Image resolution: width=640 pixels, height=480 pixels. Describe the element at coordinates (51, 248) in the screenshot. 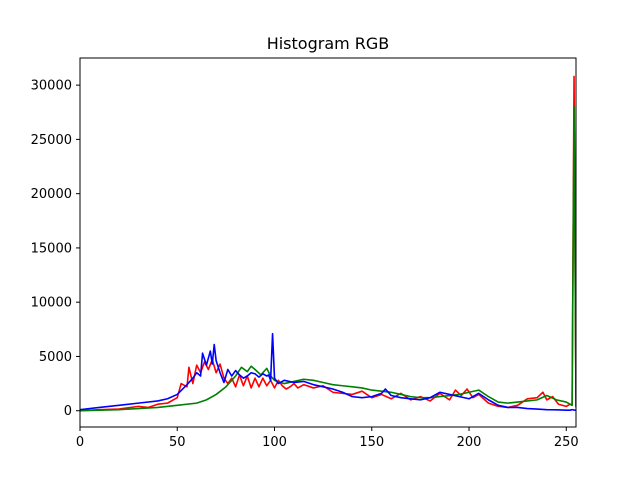

I see `y-tick-label: 15000` at that location.